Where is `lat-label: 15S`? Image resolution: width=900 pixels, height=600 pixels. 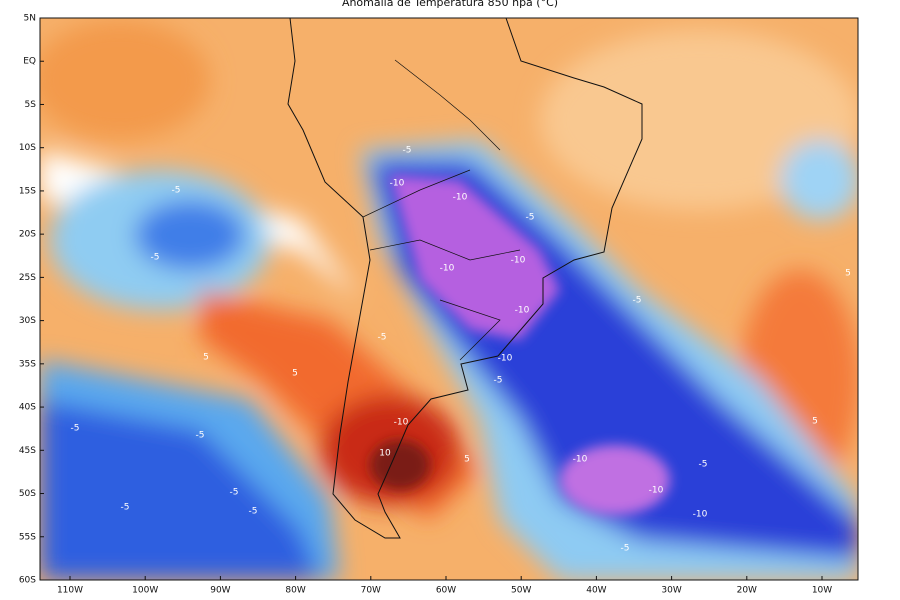 lat-label: 15S is located at coordinates (27, 191).